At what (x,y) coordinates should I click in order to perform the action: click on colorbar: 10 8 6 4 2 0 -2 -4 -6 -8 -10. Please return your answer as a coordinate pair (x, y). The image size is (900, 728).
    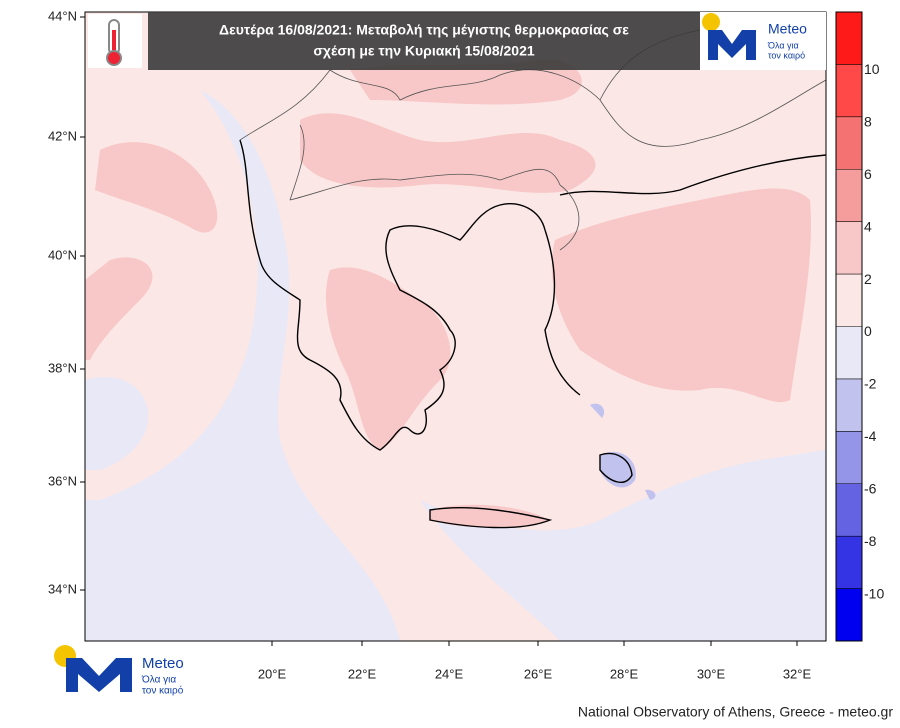
    Looking at the image, I should click on (859, 326).